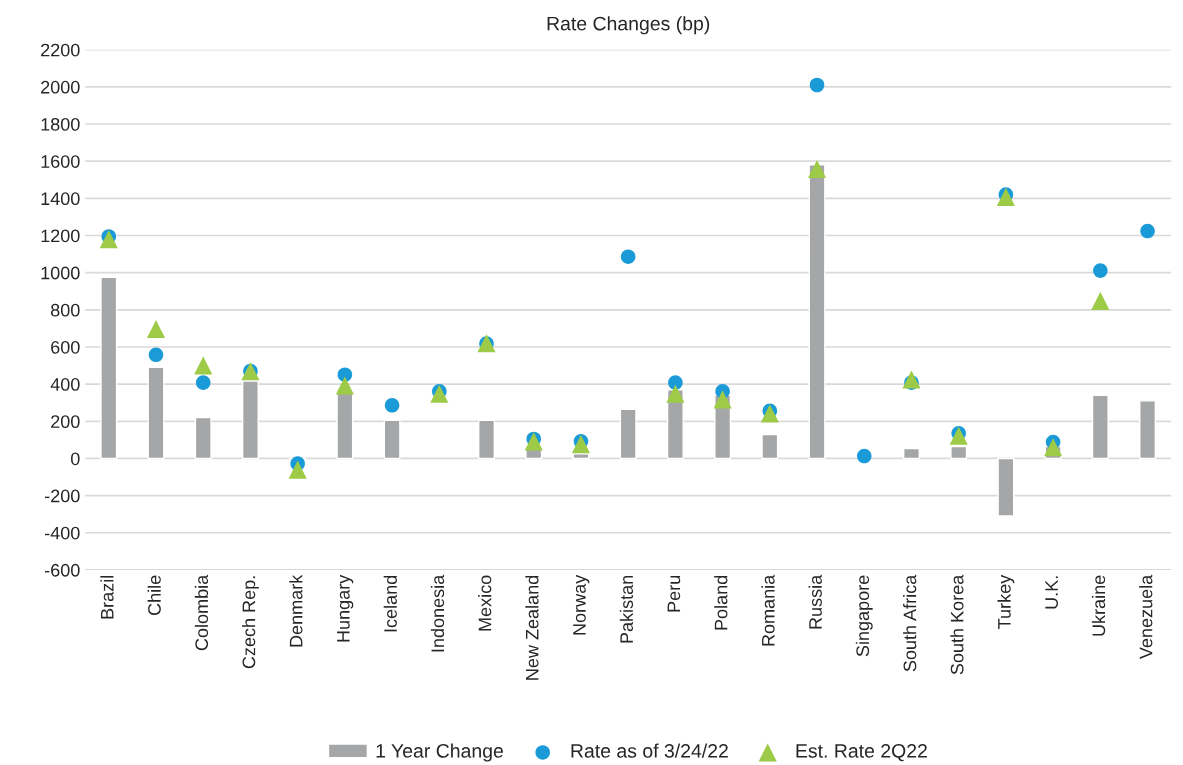  What do you see at coordinates (649, 750) in the screenshot?
I see `legend-label: Rate as of 3/24/22` at bounding box center [649, 750].